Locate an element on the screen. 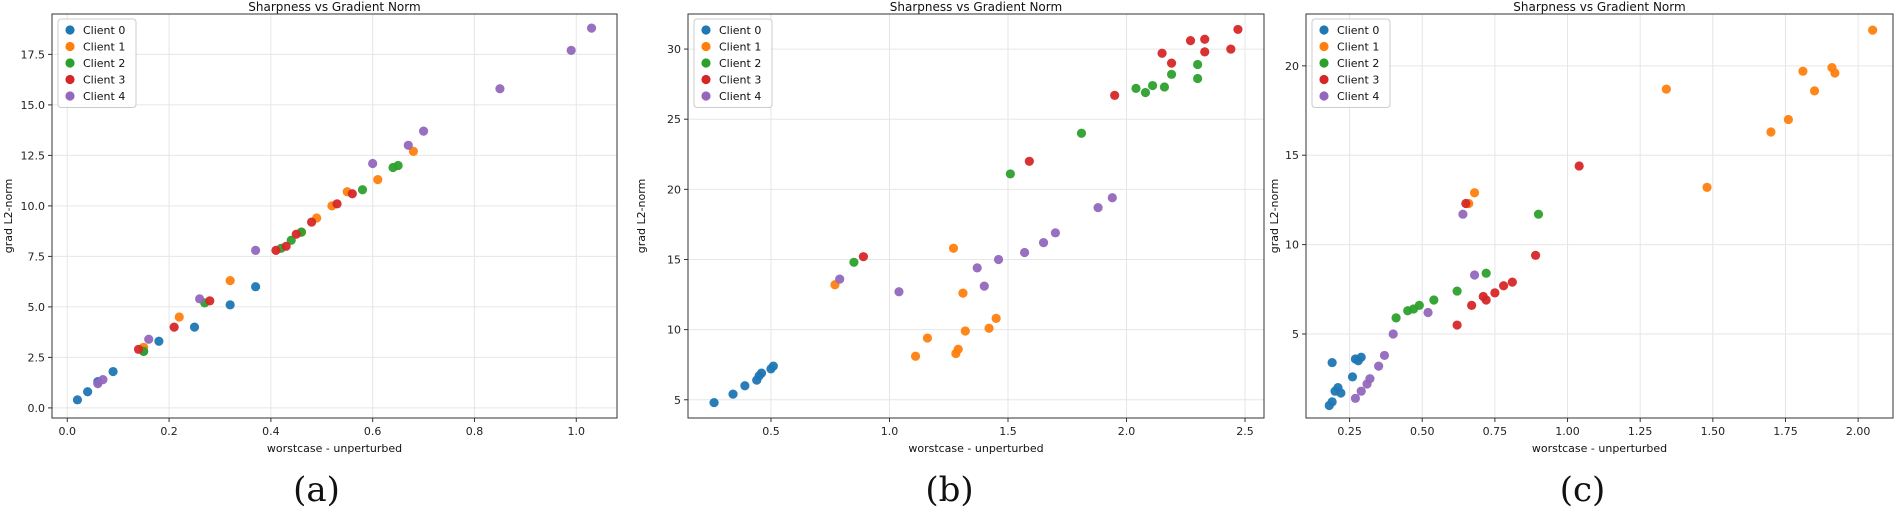 Image resolution: width=1900 pixels, height=516 pixels. y-tick-label: 5.0 is located at coordinates (37, 307).